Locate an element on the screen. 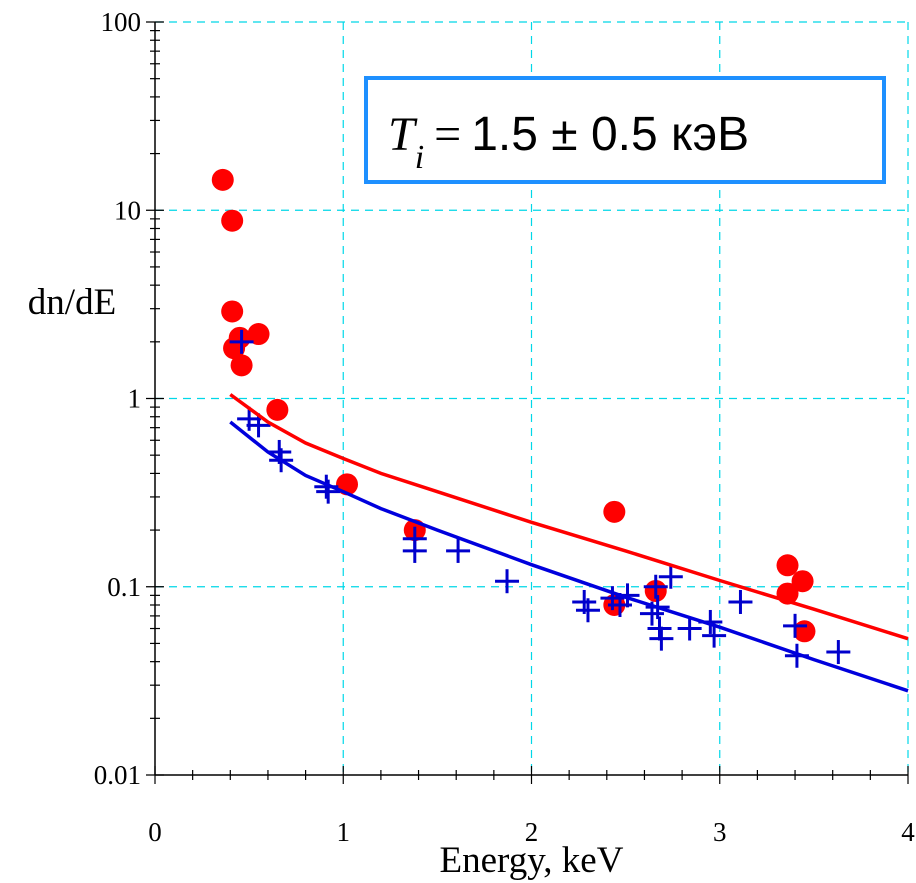 This screenshot has height=883, width=916. y-tick-label: 1 is located at coordinates (135, 399).